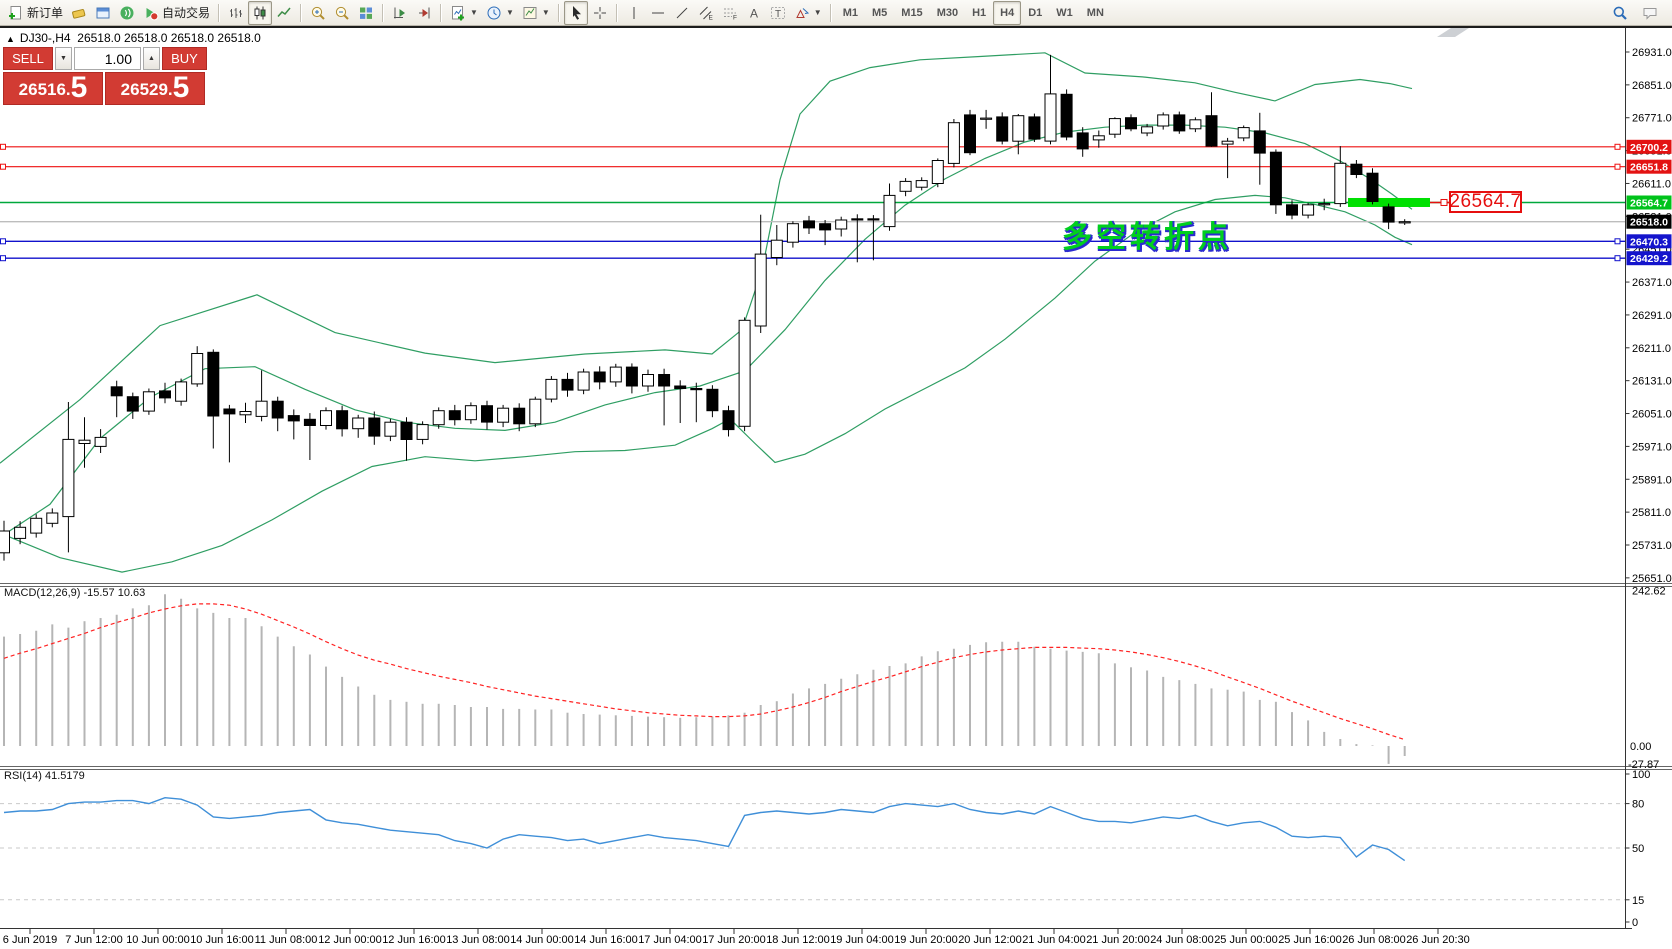 Image resolution: width=1672 pixels, height=949 pixels. I want to click on svg-text: 18 Jun 12:00, so click(798, 940).